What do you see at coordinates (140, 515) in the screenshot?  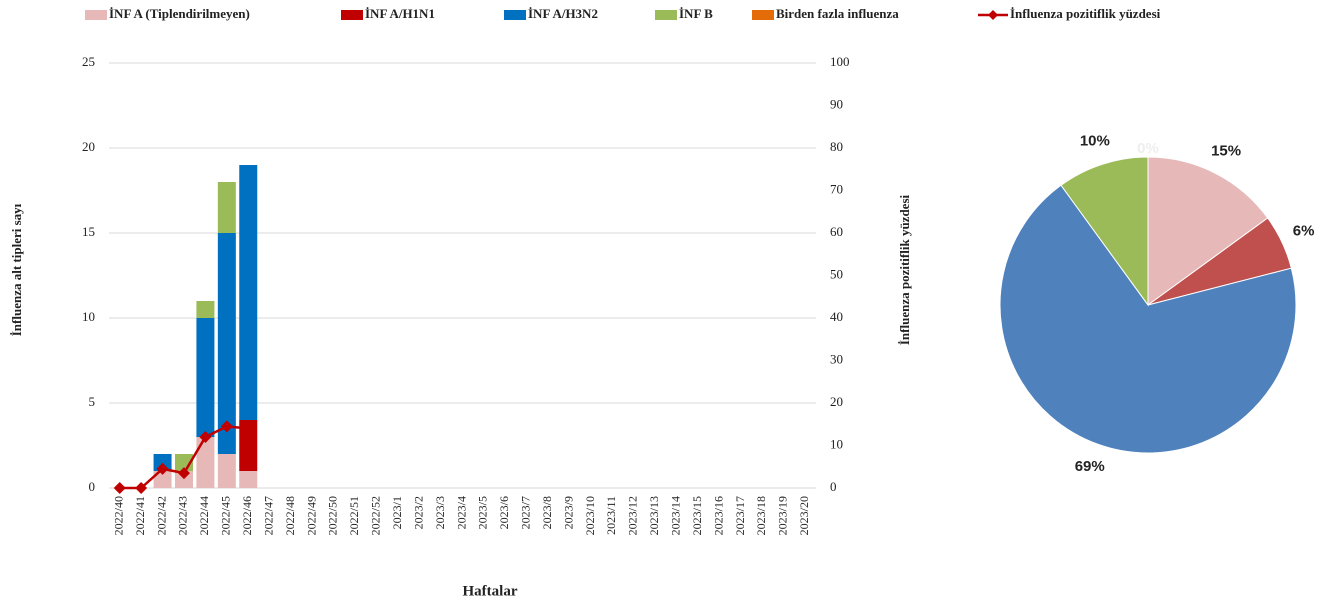 I see `x-tick-label: 2022/41` at bounding box center [140, 515].